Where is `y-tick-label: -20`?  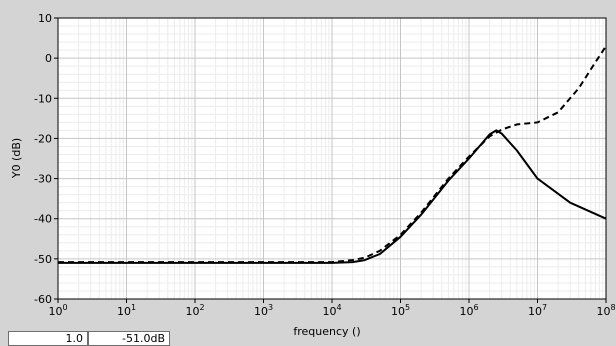 y-tick-label: -20 is located at coordinates (43, 138).